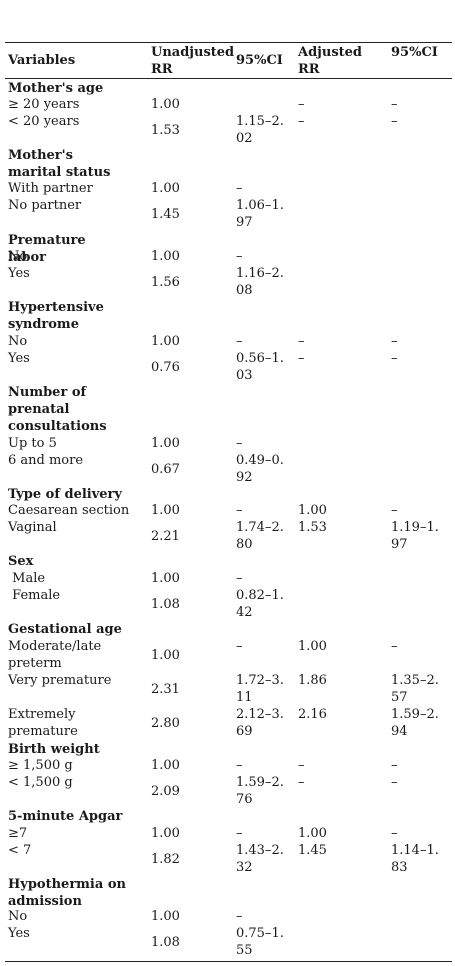 This screenshot has height=966, width=455. What do you see at coordinates (69, 510) in the screenshot?
I see `row-label: Caesarean section` at bounding box center [69, 510].